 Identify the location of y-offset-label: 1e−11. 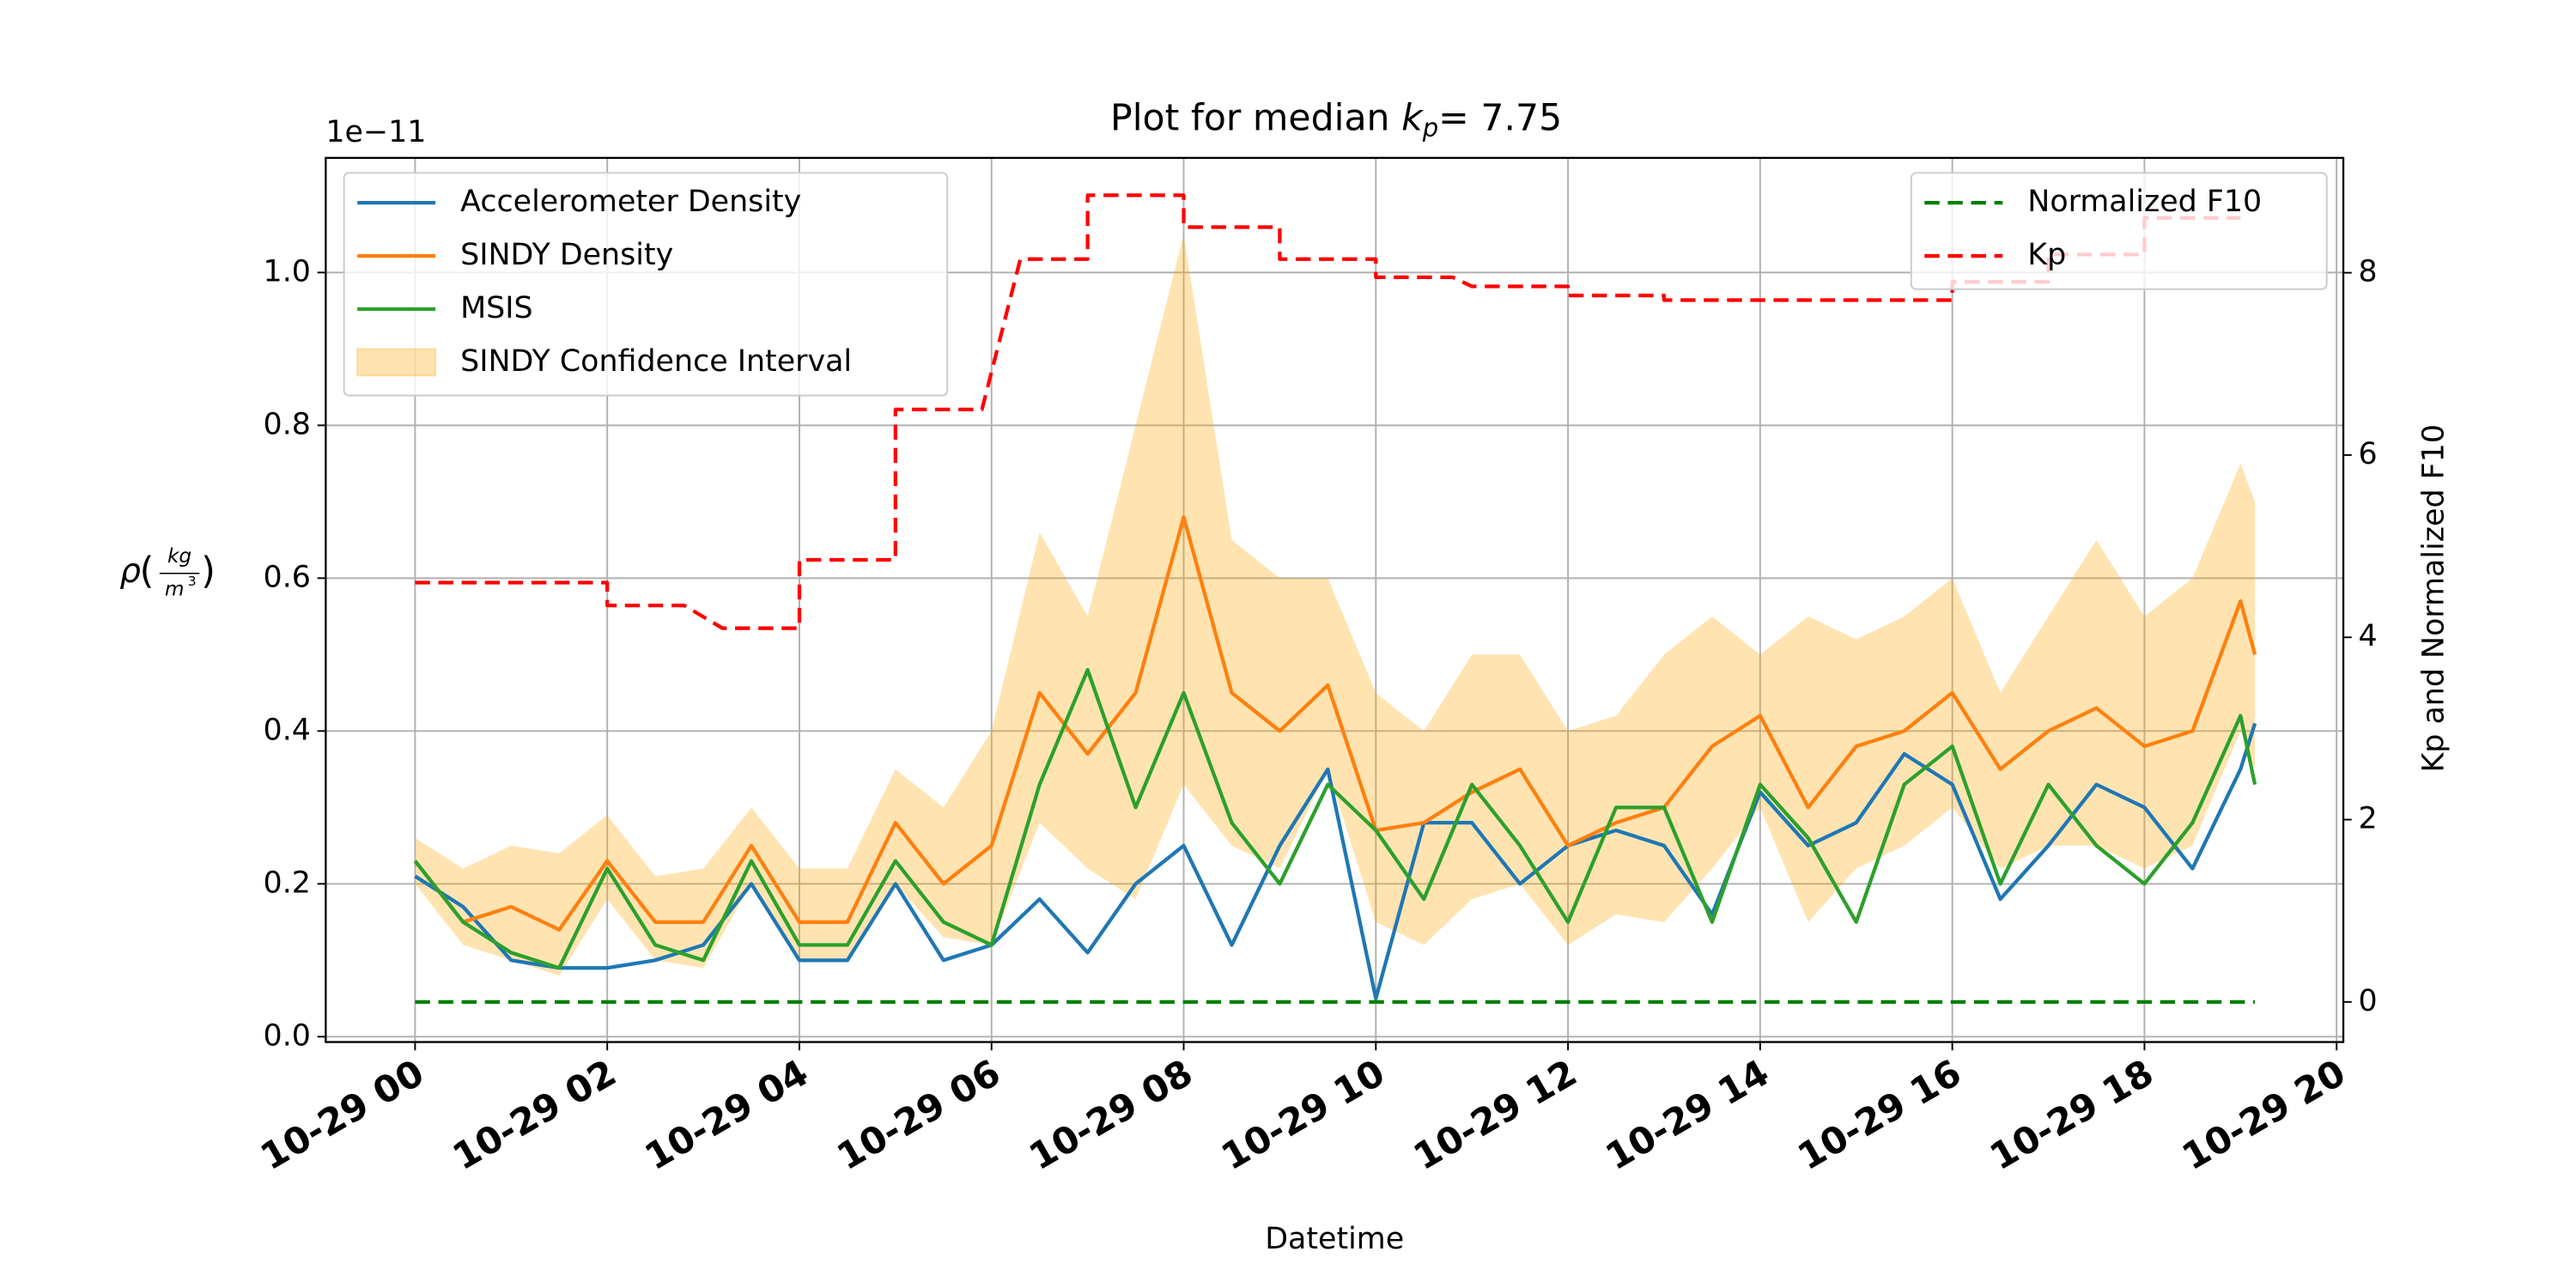
(376, 132).